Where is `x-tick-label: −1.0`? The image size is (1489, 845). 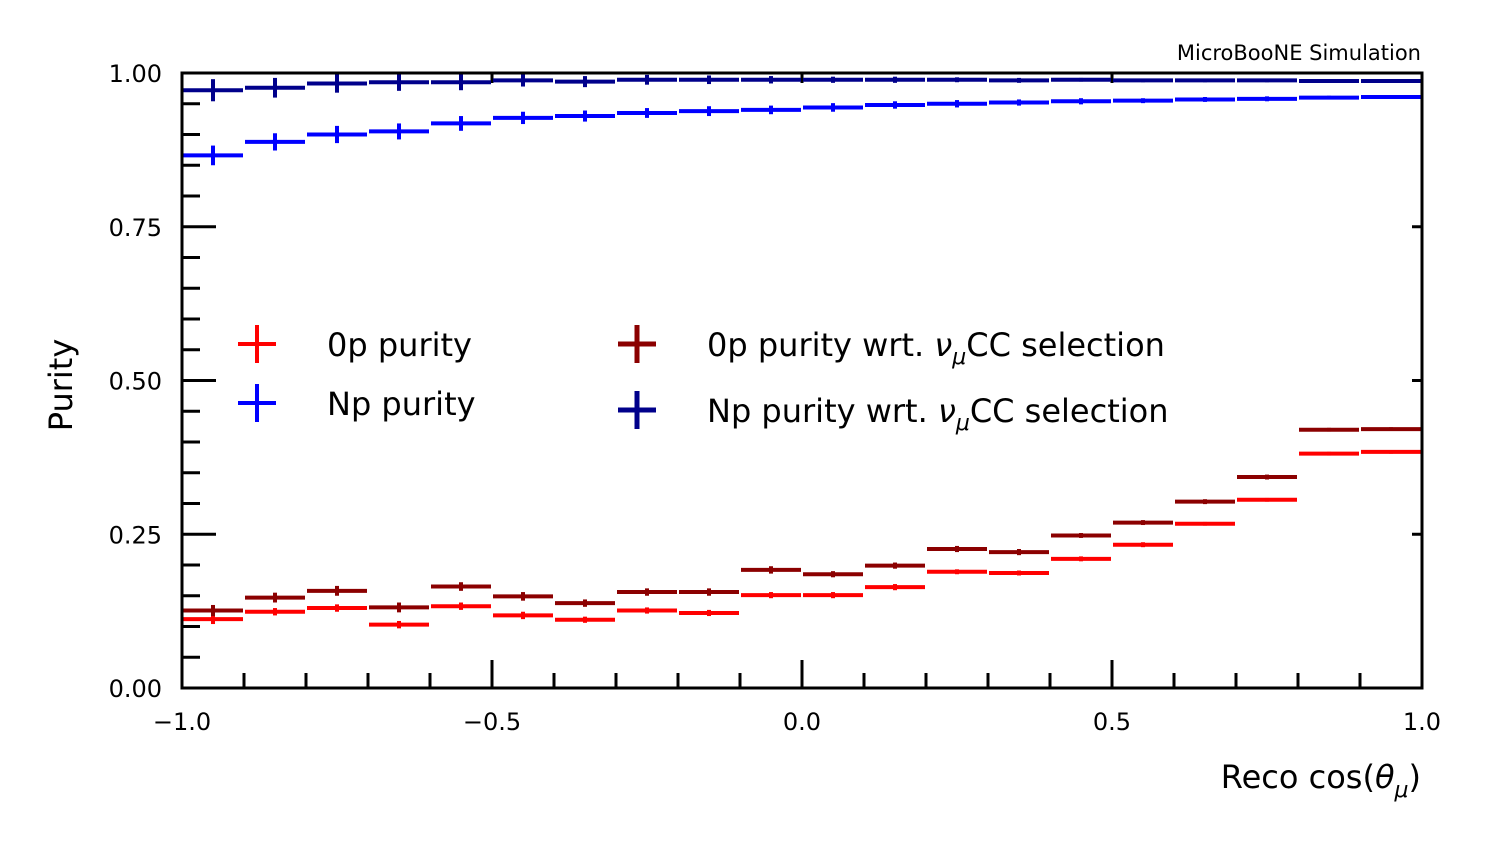 x-tick-label: −1.0 is located at coordinates (182, 722).